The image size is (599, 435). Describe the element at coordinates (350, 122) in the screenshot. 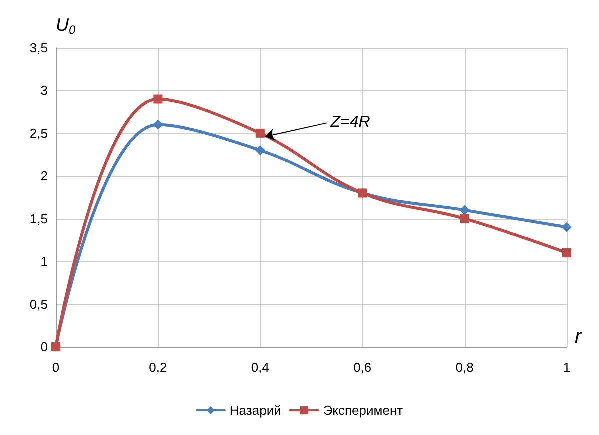

I see `annotation: Z=4R` at that location.